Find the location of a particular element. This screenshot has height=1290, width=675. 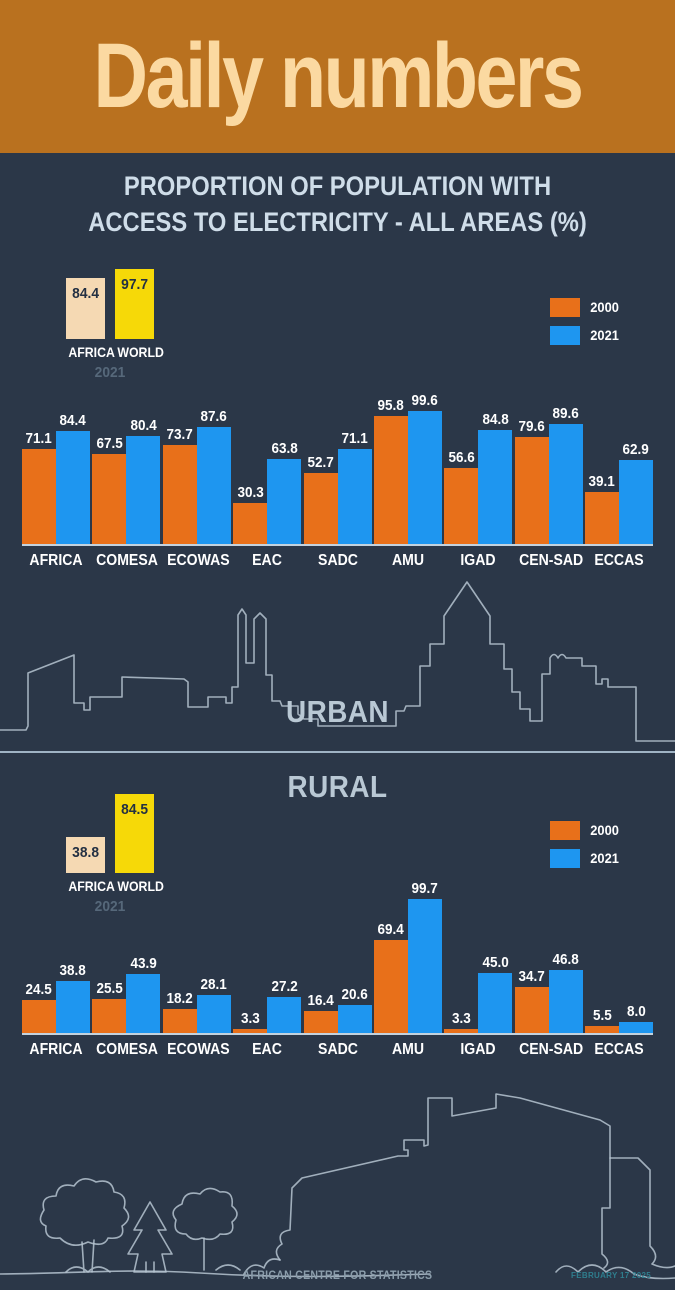

rural-label: RURAL is located at coordinates (337, 786).